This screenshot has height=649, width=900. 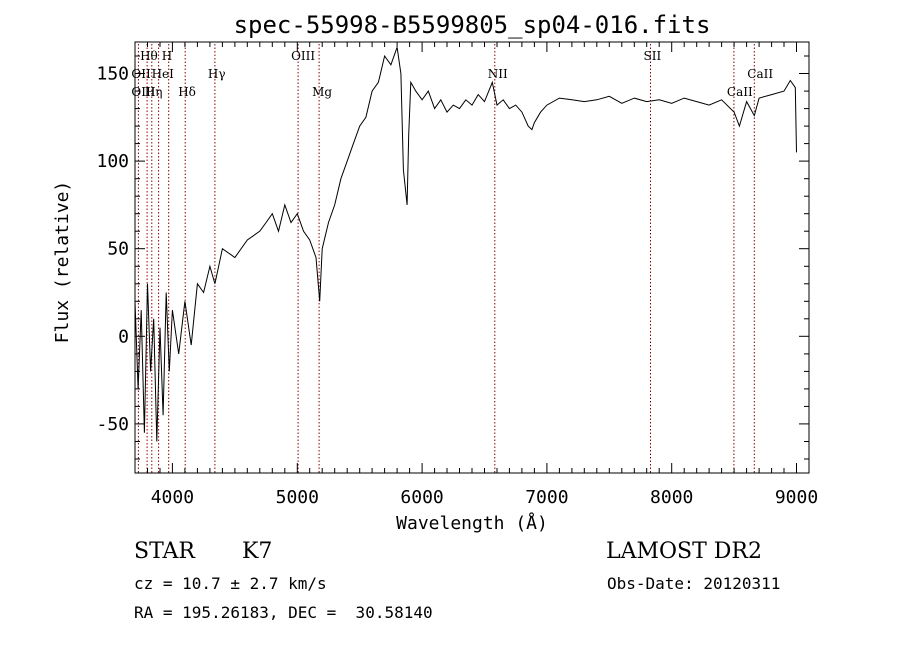 I want to click on spectral-line-label: Hδ, so click(x=187, y=92).